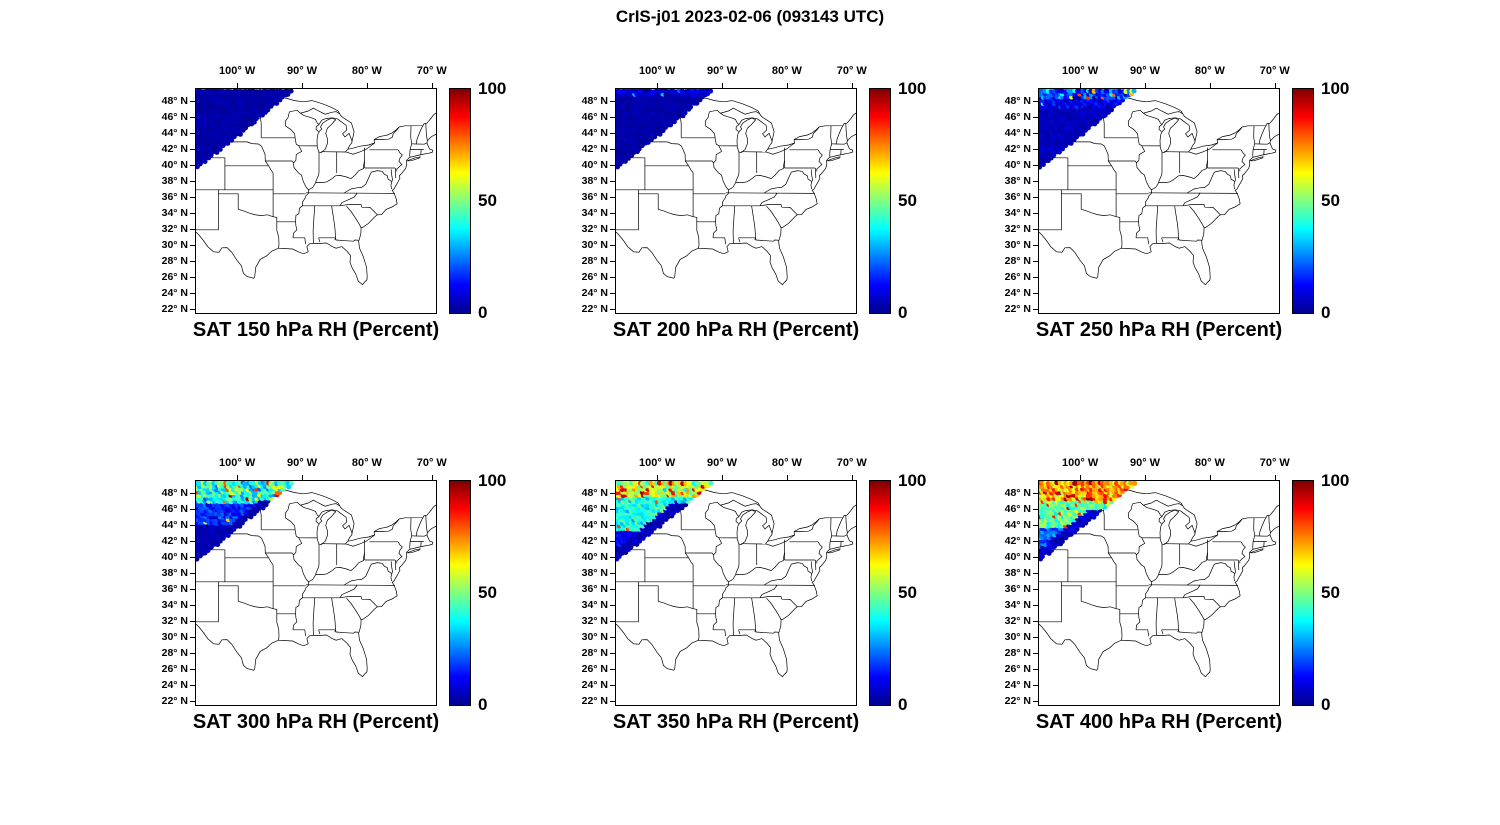 This screenshot has height=825, width=1500. What do you see at coordinates (1326, 312) in the screenshot?
I see `colorbar-tick-0: 0` at bounding box center [1326, 312].